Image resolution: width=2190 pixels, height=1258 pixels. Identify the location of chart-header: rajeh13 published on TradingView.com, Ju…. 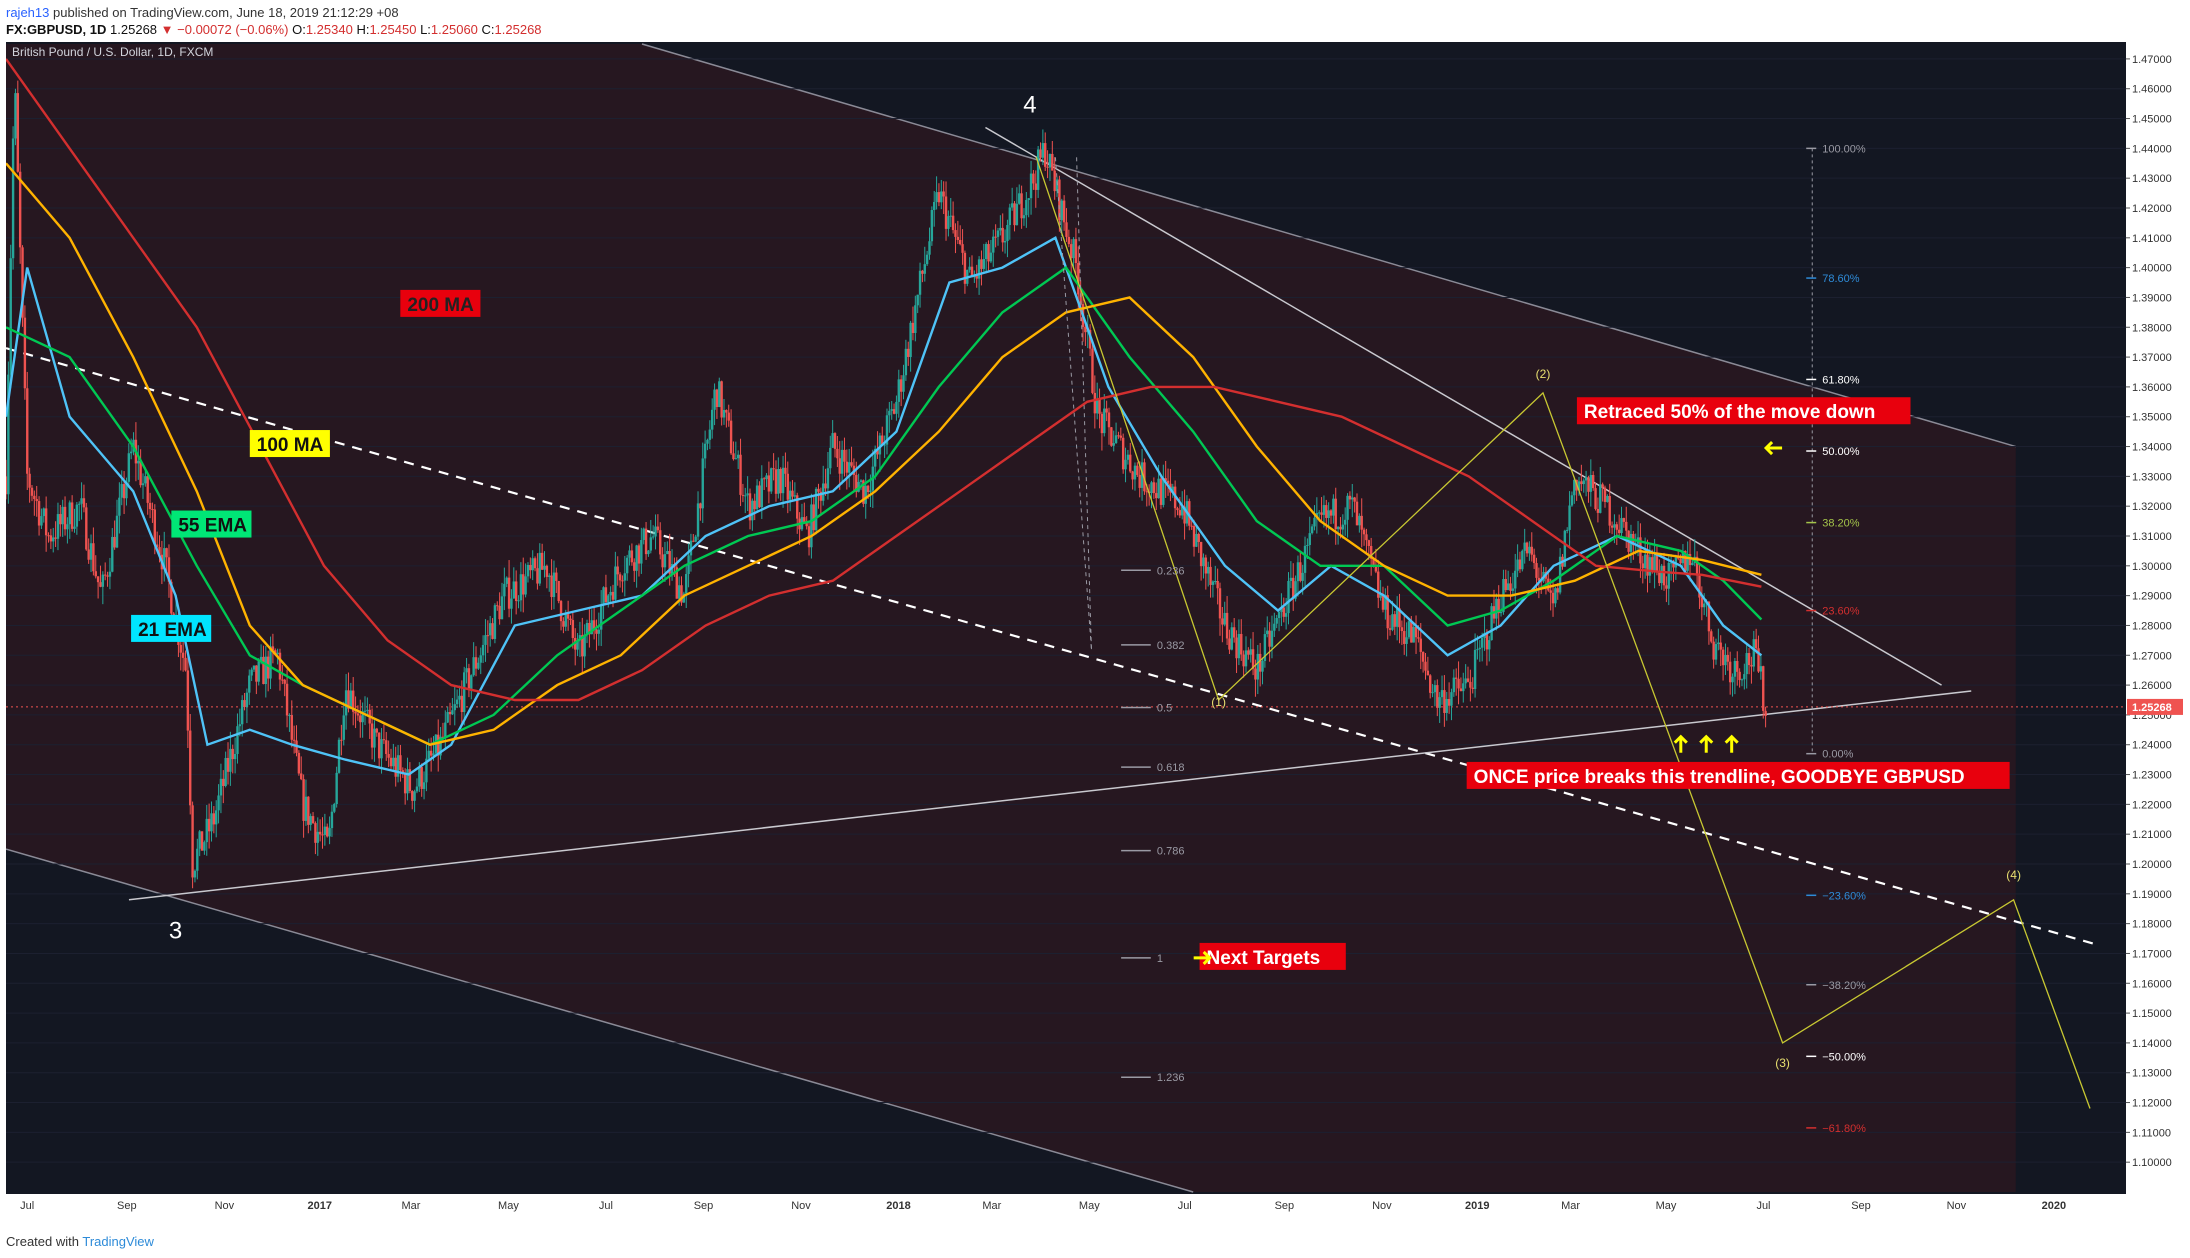
(274, 21).